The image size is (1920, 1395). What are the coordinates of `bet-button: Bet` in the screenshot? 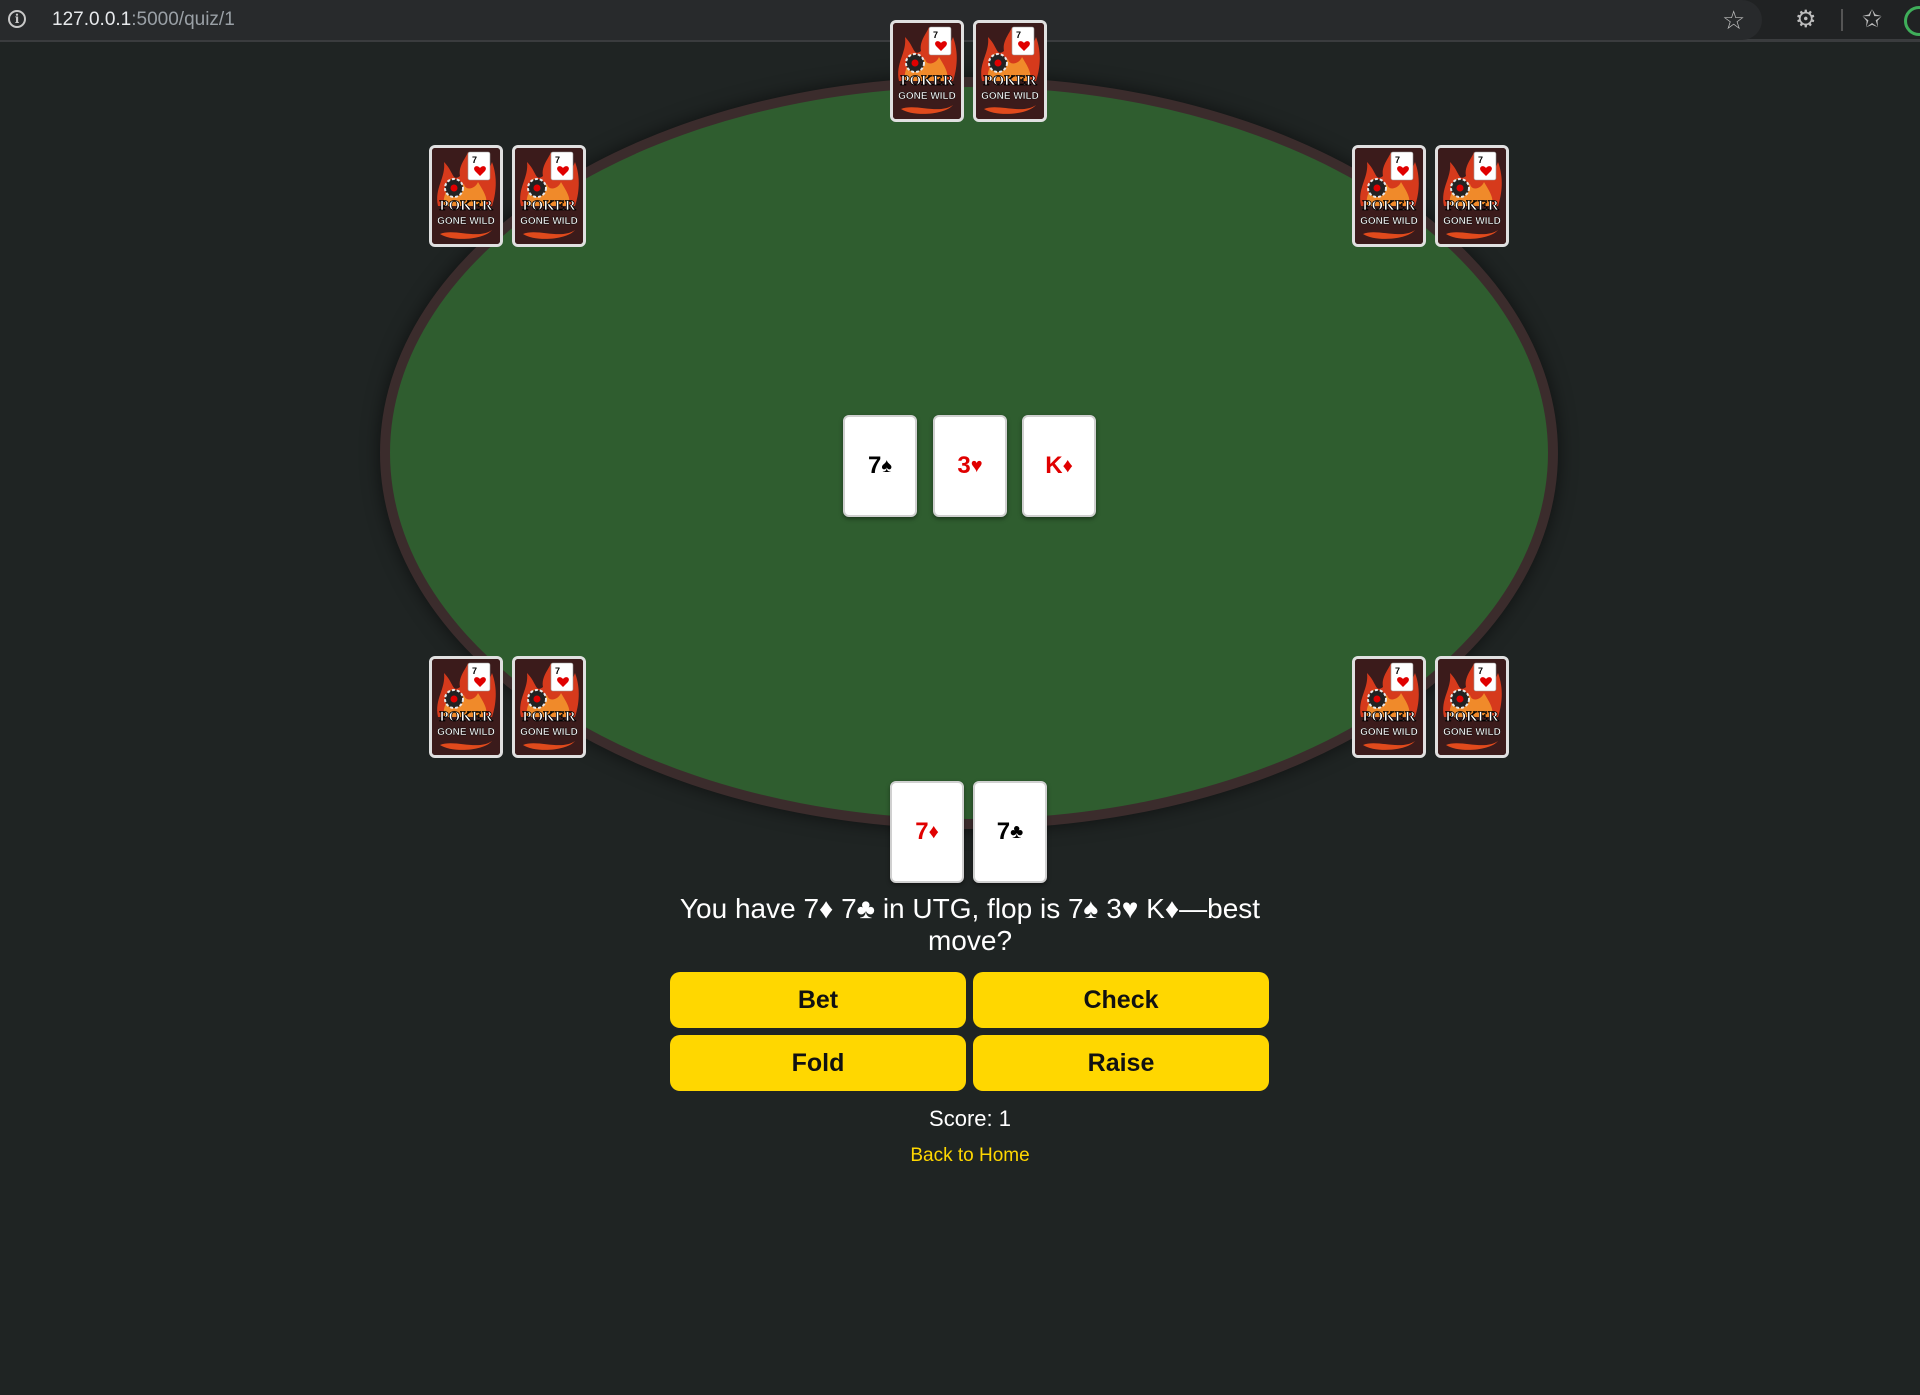 It's located at (818, 1000).